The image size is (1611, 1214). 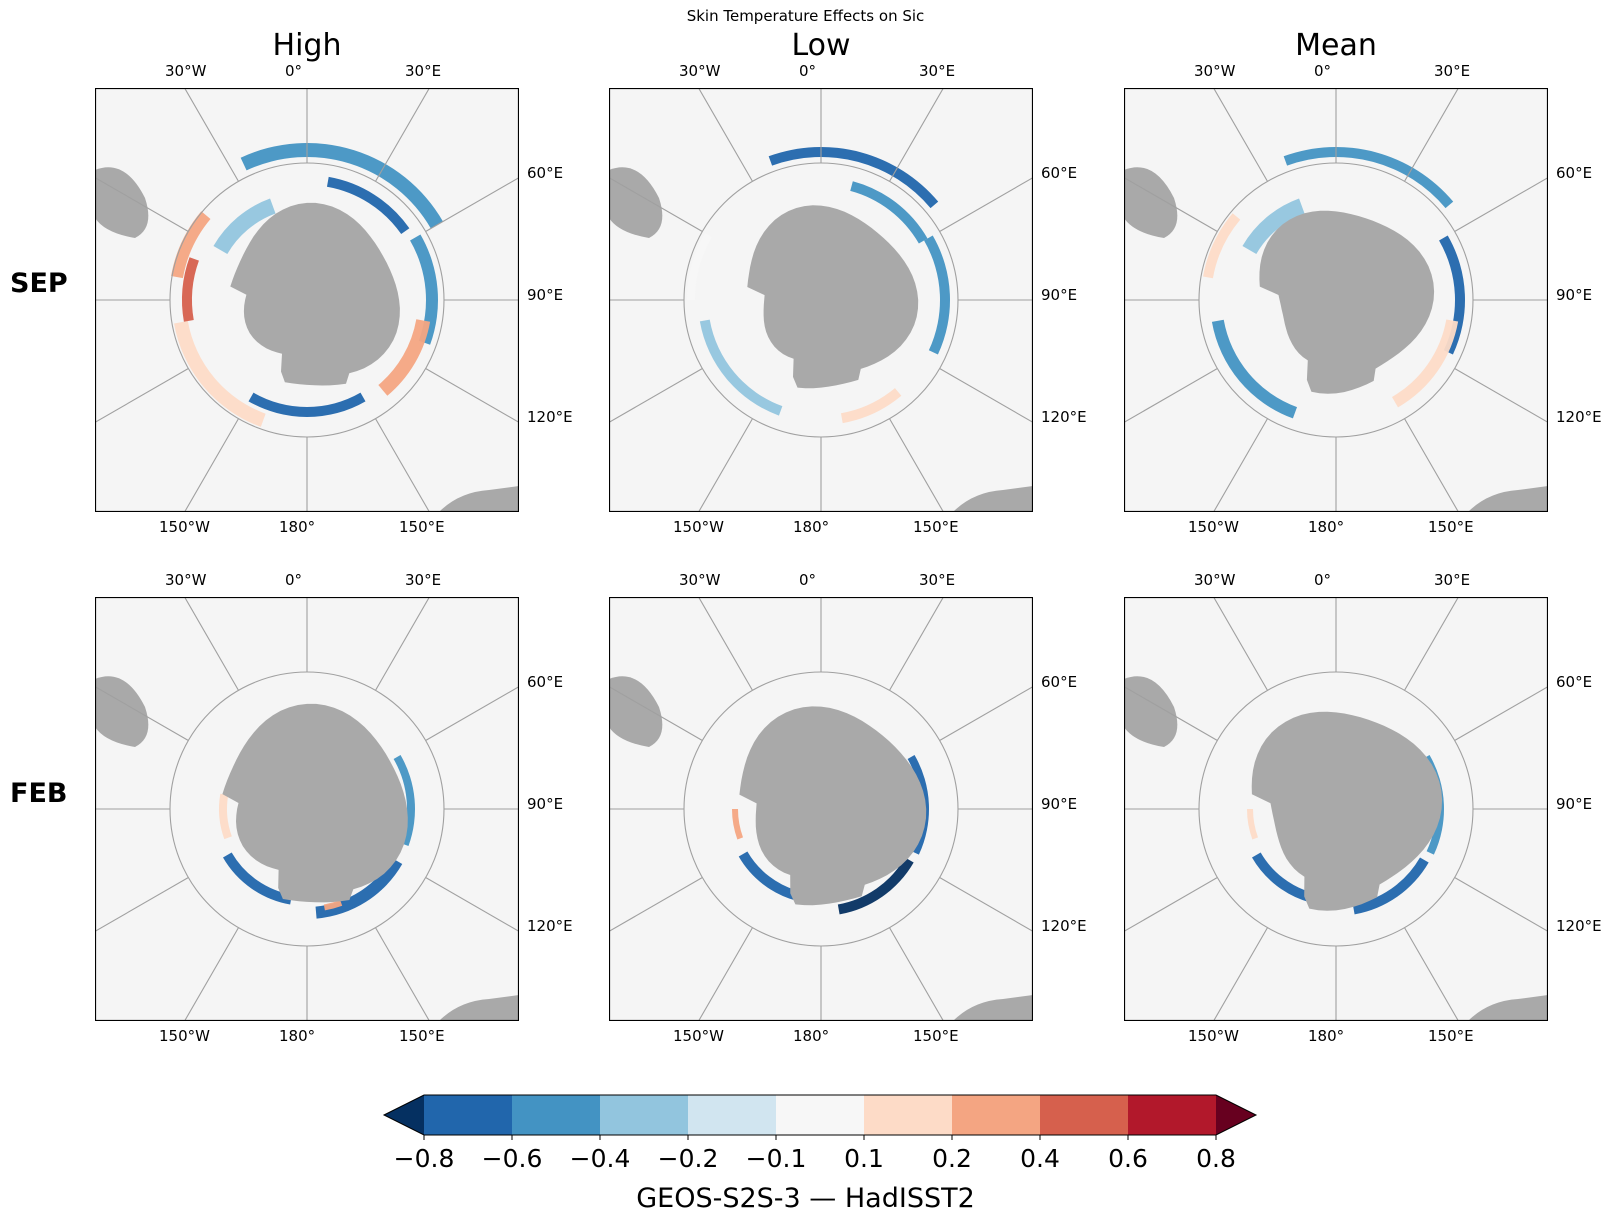 What do you see at coordinates (600, 1158) in the screenshot?
I see `colorbar-tick-label: −0.4` at bounding box center [600, 1158].